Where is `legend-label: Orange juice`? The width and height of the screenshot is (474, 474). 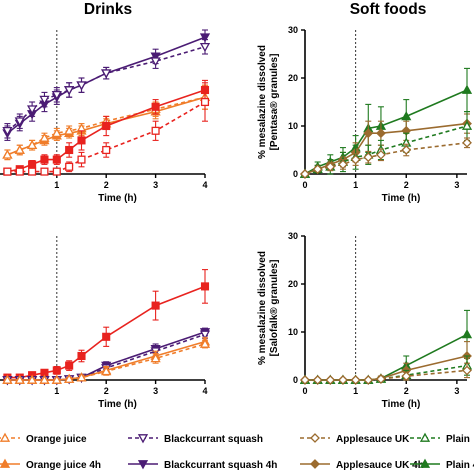 legend-label: Orange juice is located at coordinates (56, 439).